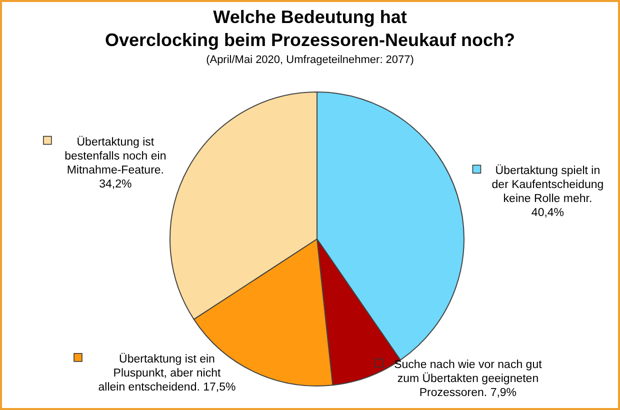 The height and width of the screenshot is (410, 620). Describe the element at coordinates (548, 185) in the screenshot. I see `legend-label: Übertaktung spielt in der Kaufentscheidung keine Rolle mehr.` at that location.